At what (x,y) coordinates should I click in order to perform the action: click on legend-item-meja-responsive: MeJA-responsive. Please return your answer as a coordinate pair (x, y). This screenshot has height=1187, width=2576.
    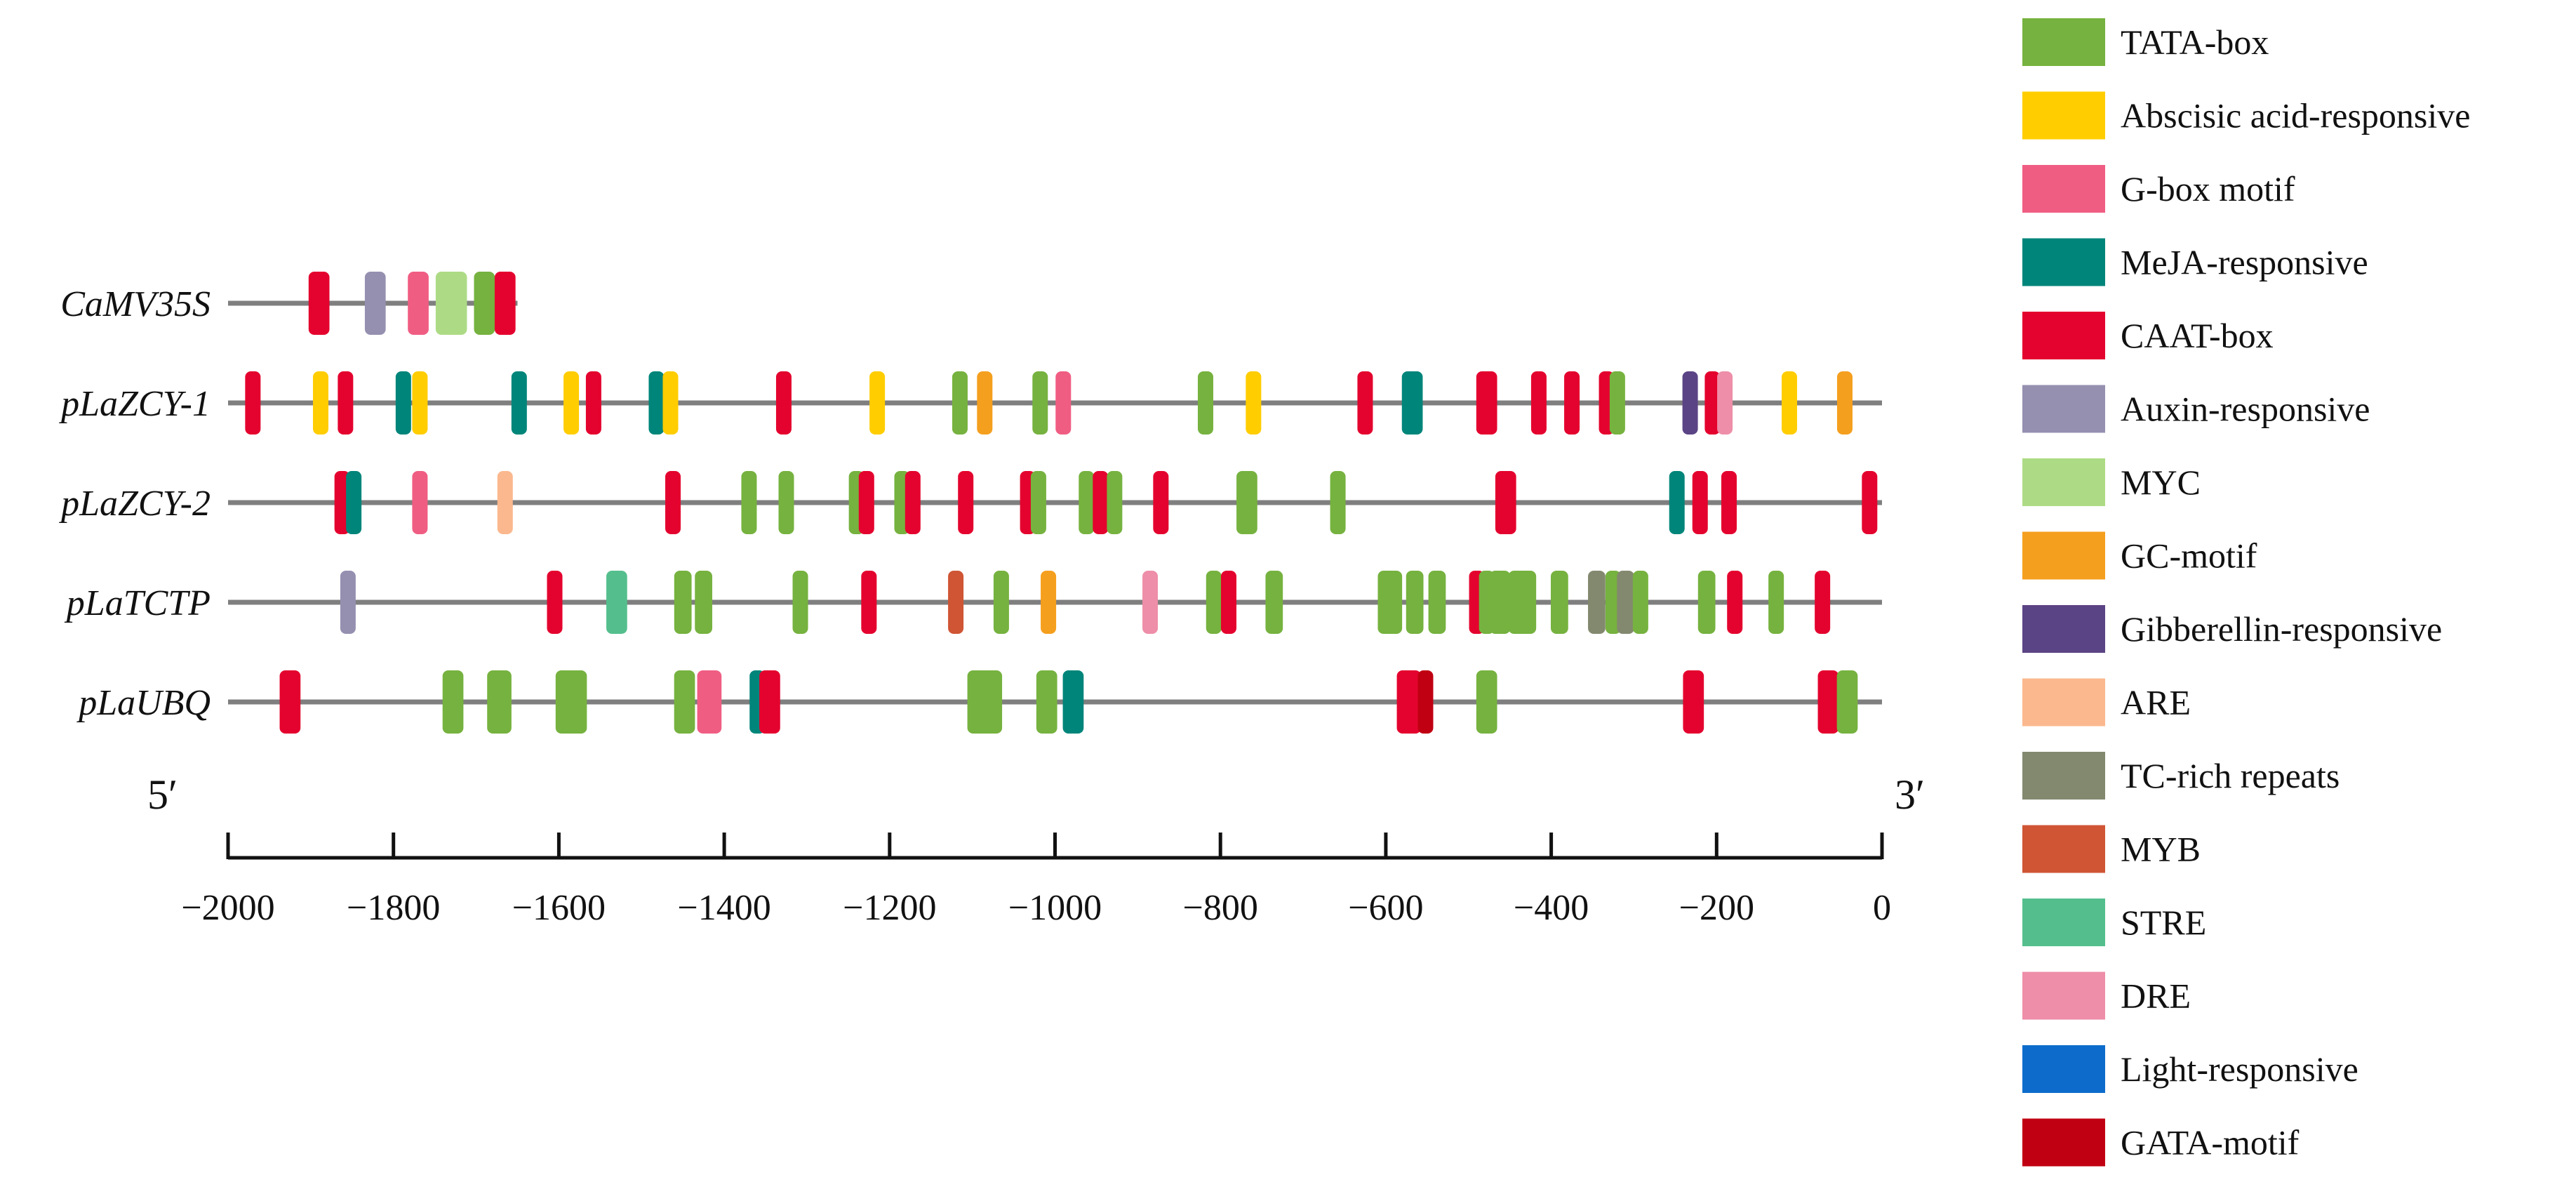
    Looking at the image, I should click on (2195, 262).